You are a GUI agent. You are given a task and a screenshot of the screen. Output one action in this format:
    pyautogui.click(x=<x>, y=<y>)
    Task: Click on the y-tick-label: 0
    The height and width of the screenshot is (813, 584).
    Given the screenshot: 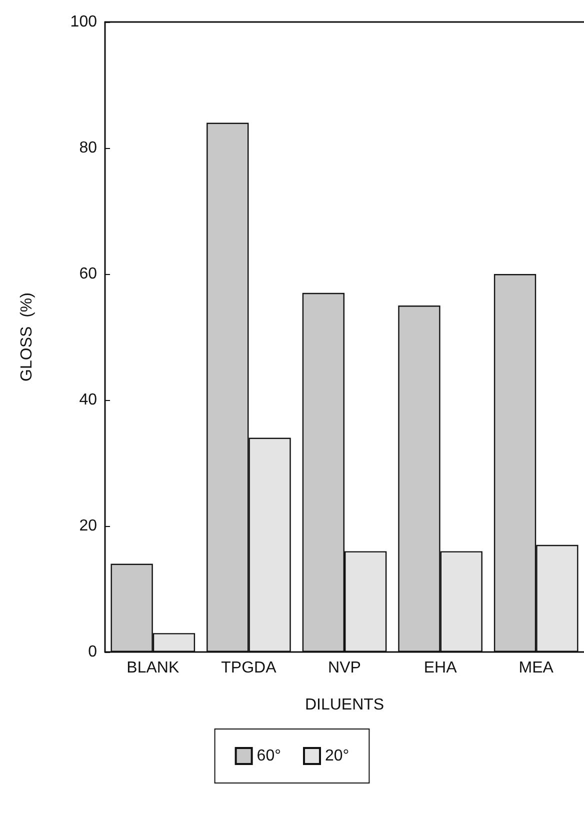 What is the action you would take?
    pyautogui.click(x=93, y=652)
    